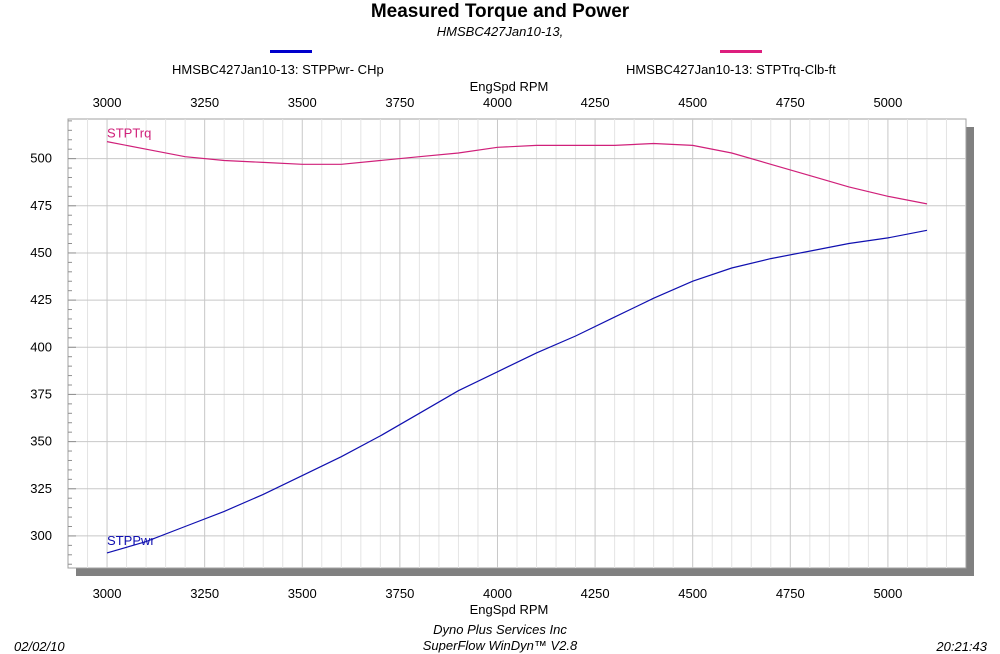 The image size is (1000, 654). What do you see at coordinates (129, 133) in the screenshot?
I see `series-label-stptrq: STPTrq` at bounding box center [129, 133].